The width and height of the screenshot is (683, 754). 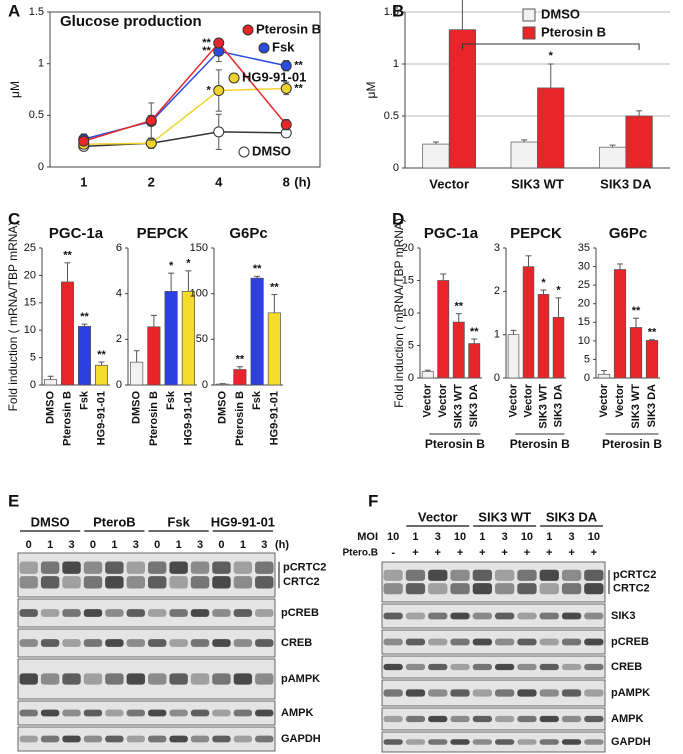 I want to click on legend-label: DMSO, so click(x=560, y=13).